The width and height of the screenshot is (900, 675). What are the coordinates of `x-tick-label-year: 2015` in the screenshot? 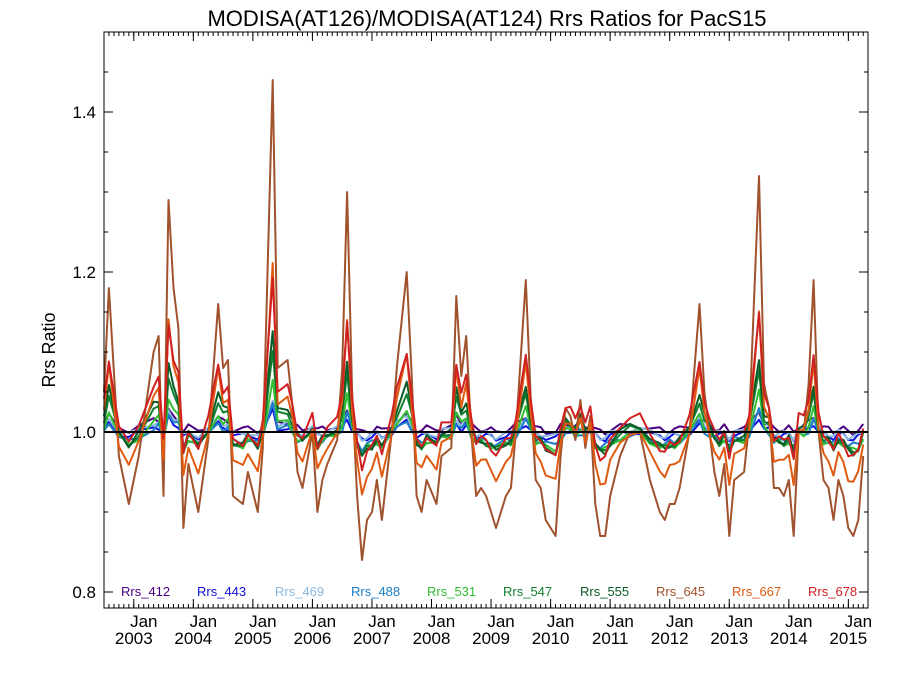 It's located at (848, 638).